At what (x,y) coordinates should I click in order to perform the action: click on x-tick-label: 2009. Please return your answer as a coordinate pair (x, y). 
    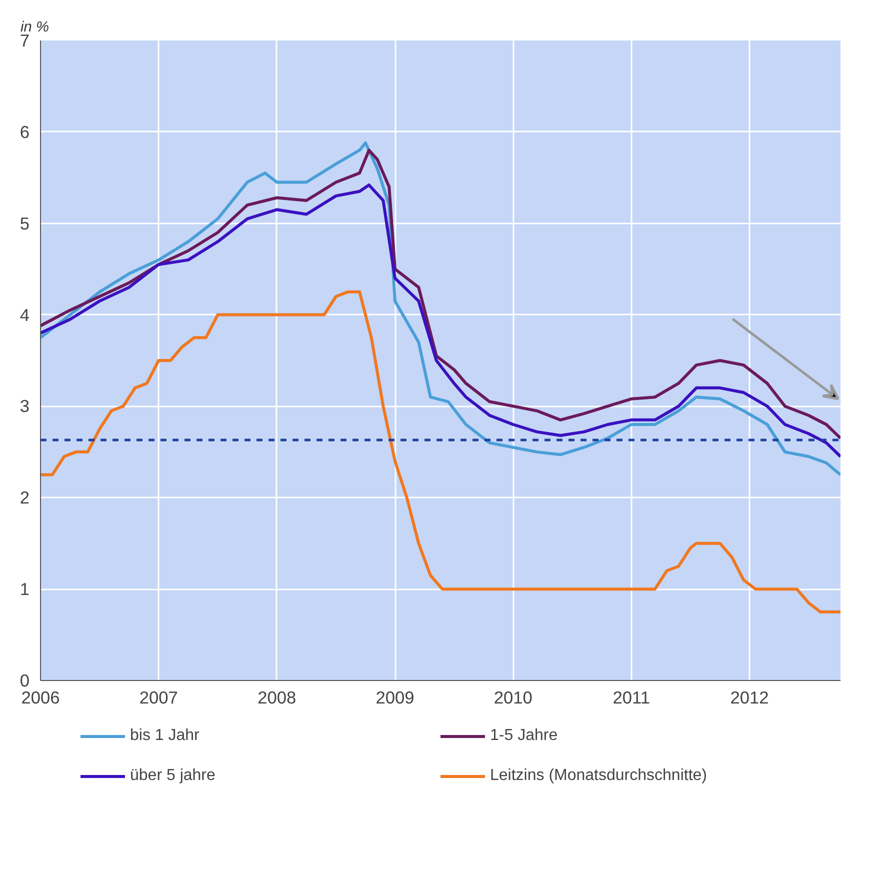
    Looking at the image, I should click on (395, 698).